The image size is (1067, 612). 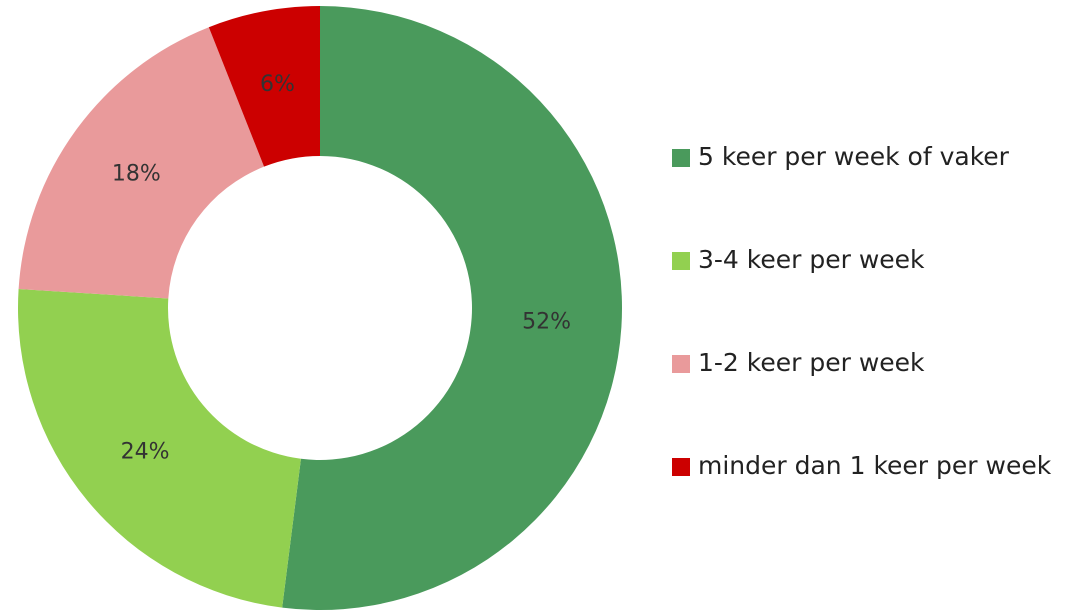 I want to click on value-label: 18%, so click(x=136, y=174).